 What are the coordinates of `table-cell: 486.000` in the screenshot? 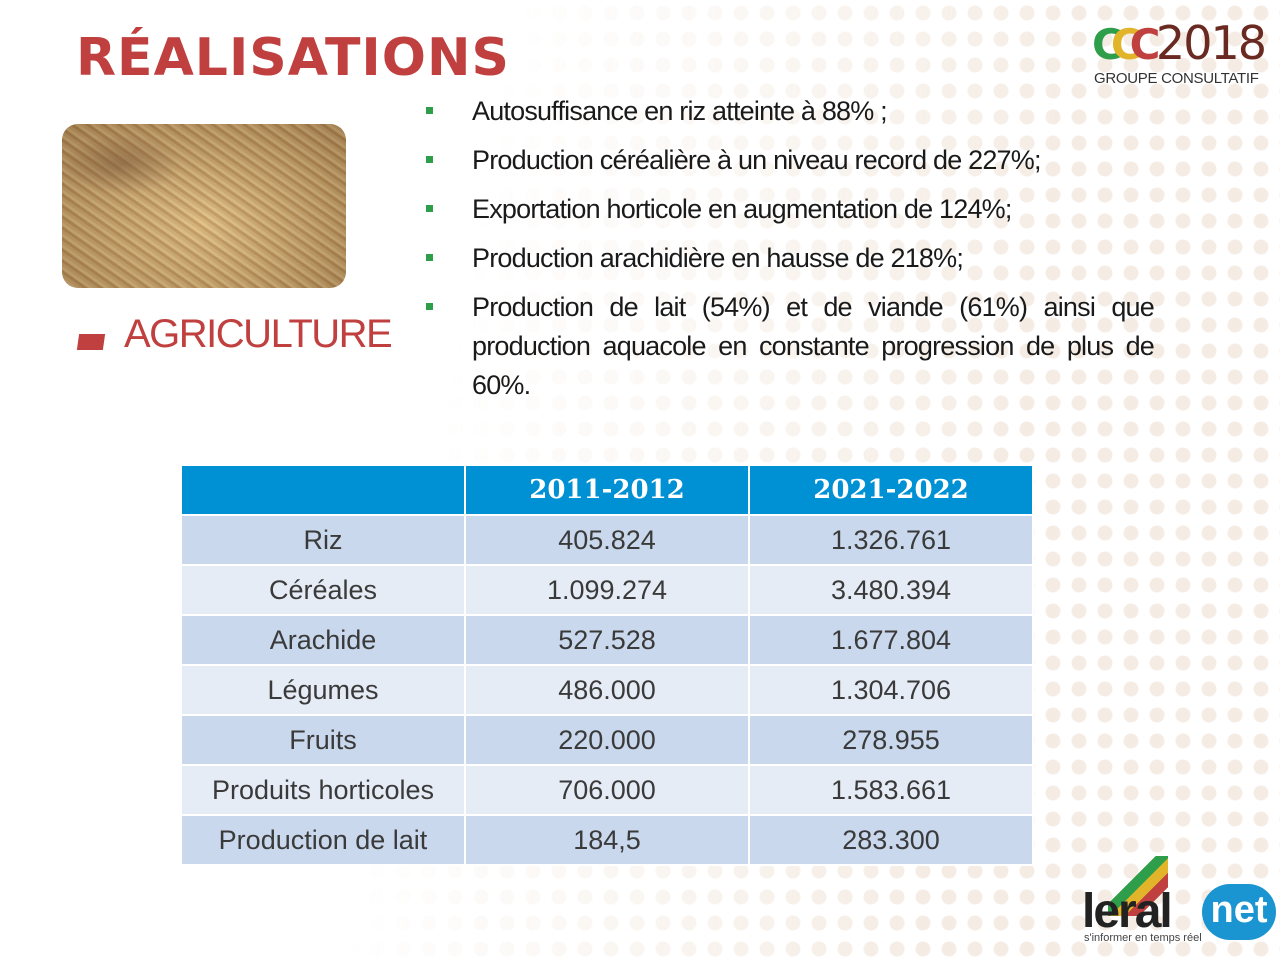 It's located at (607, 690).